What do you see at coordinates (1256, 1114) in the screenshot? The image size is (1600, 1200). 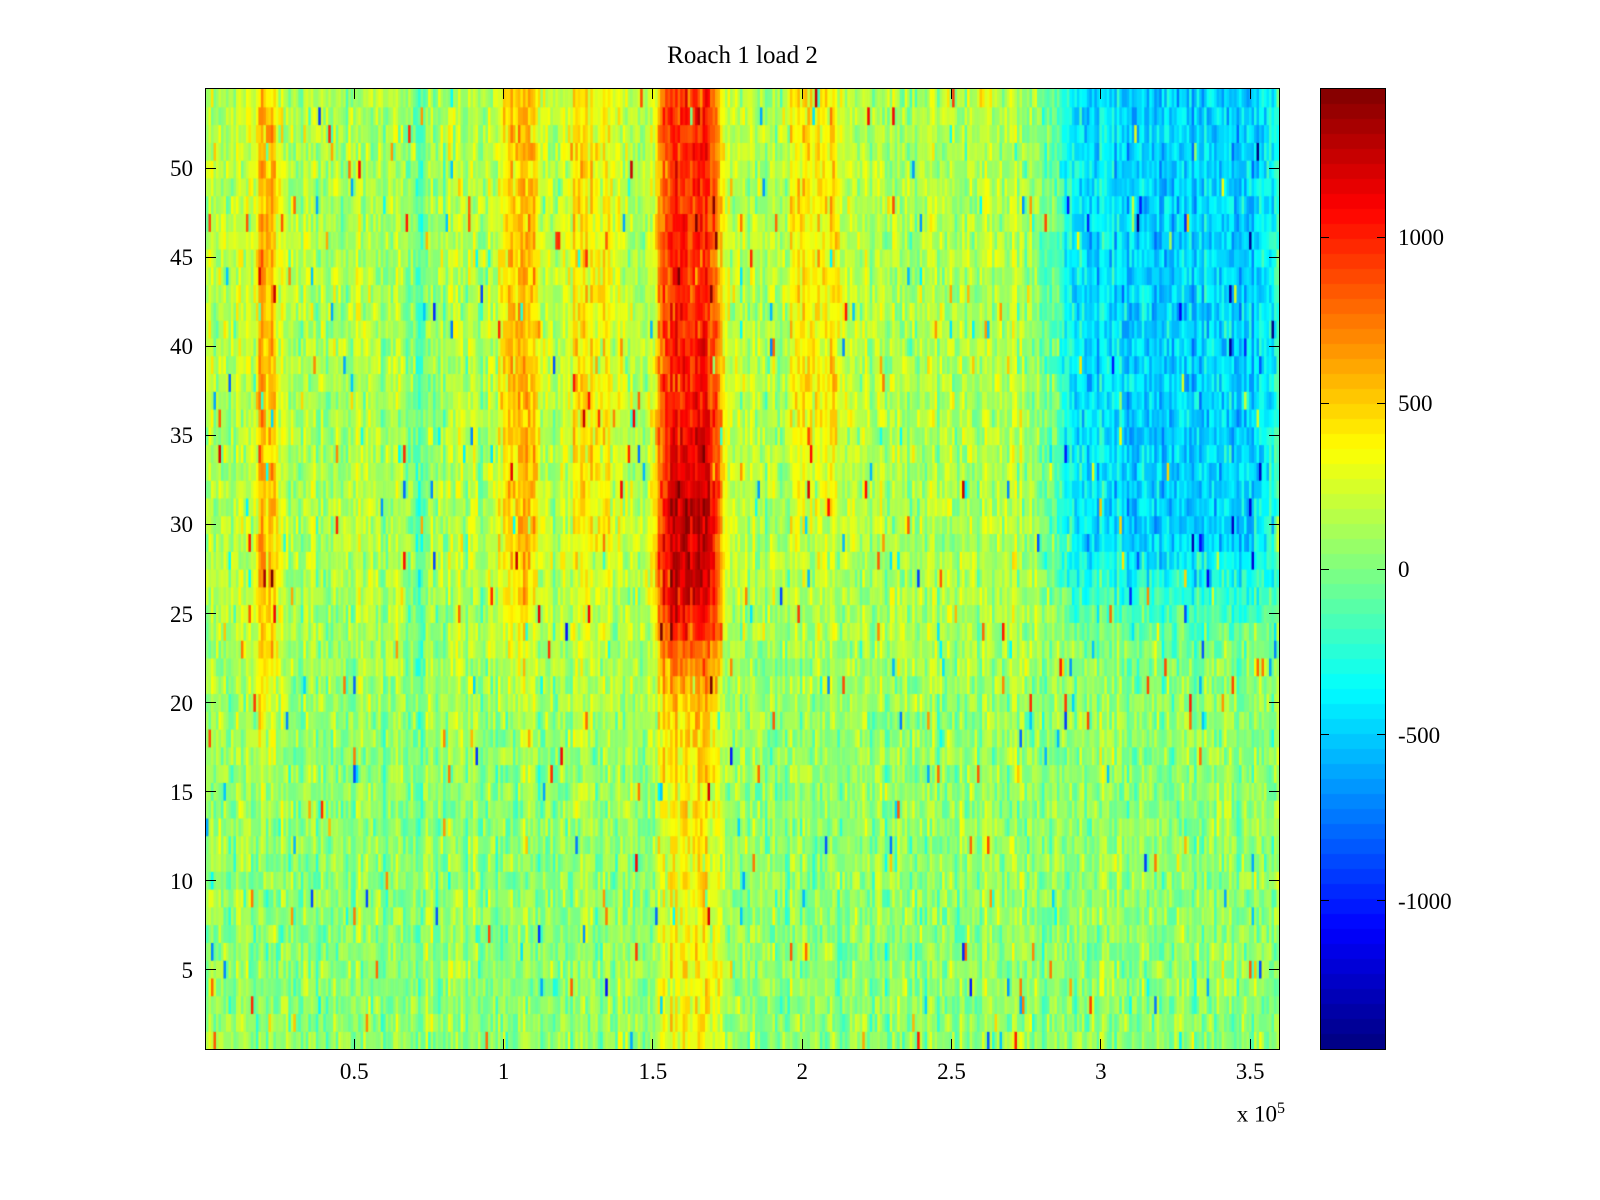 I see `x-axis-multiplier-prefix: x 10` at bounding box center [1256, 1114].